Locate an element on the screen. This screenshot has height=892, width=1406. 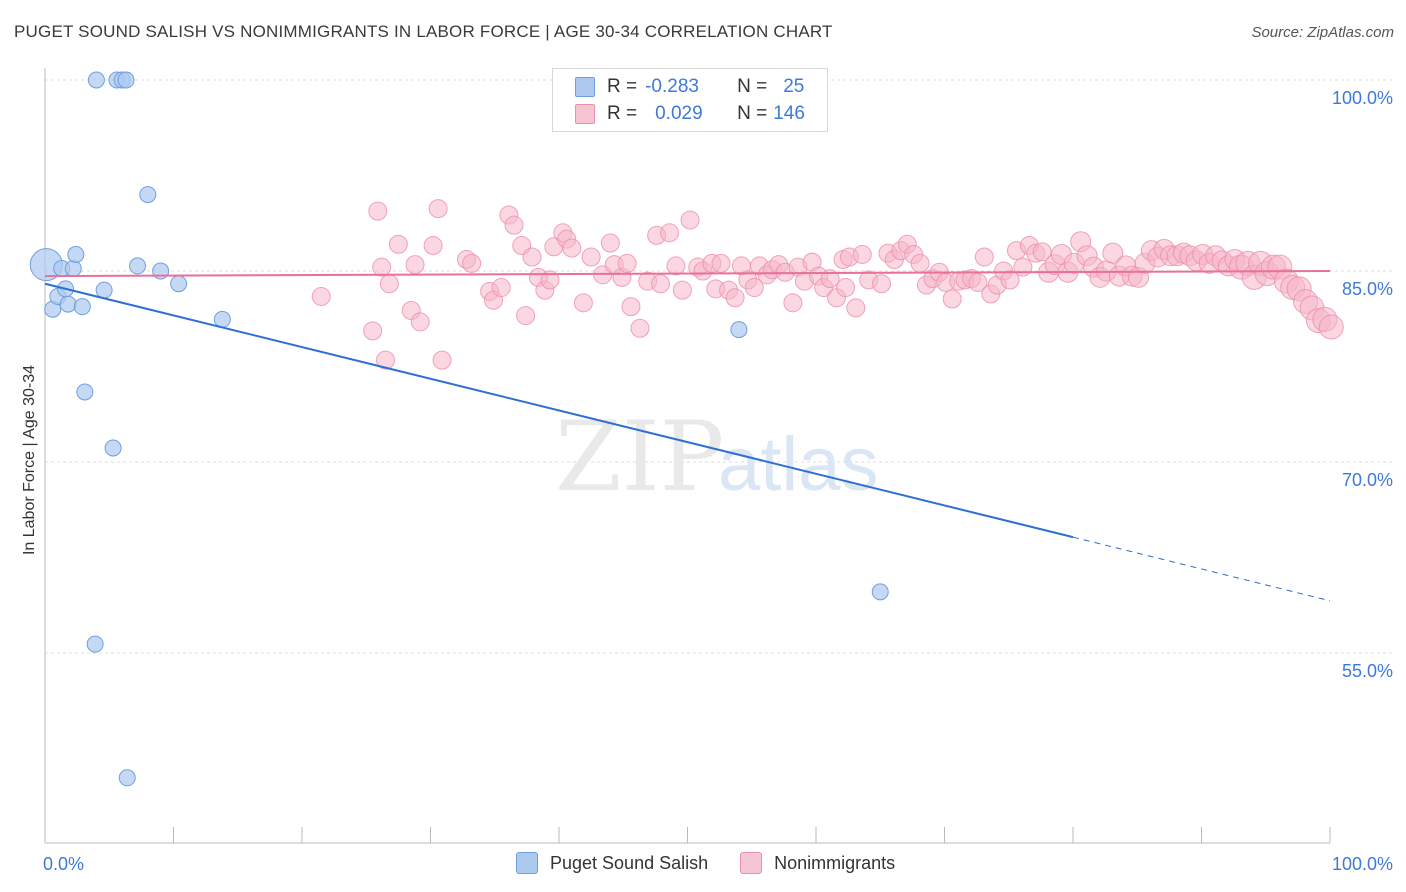
y-axis-label: In Labor Force | Age 30-34 is located at coordinates (29, 460).